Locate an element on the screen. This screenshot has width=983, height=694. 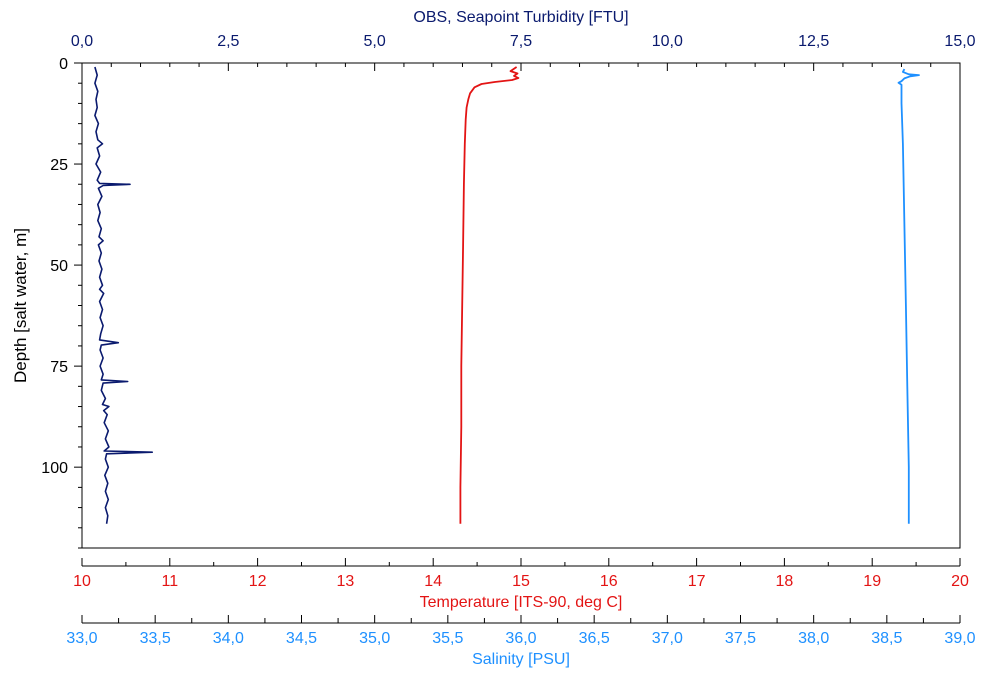
salinity-tick-label: 33,5 is located at coordinates (155, 638).